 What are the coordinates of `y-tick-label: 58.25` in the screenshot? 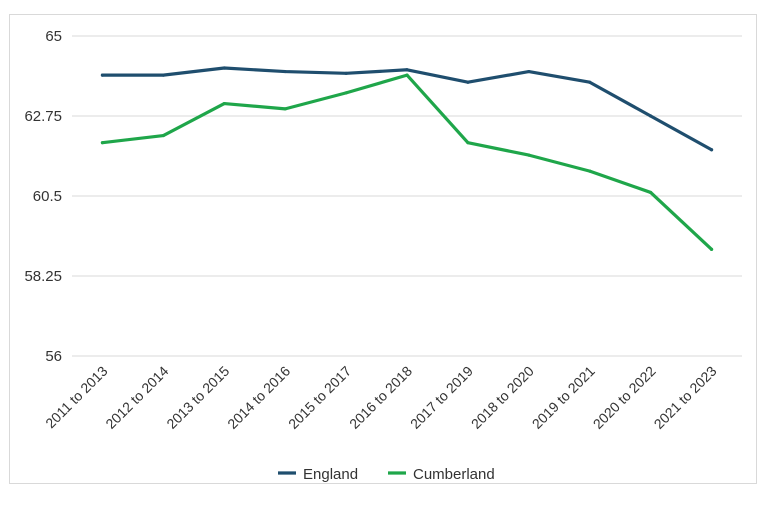 It's located at (43, 276).